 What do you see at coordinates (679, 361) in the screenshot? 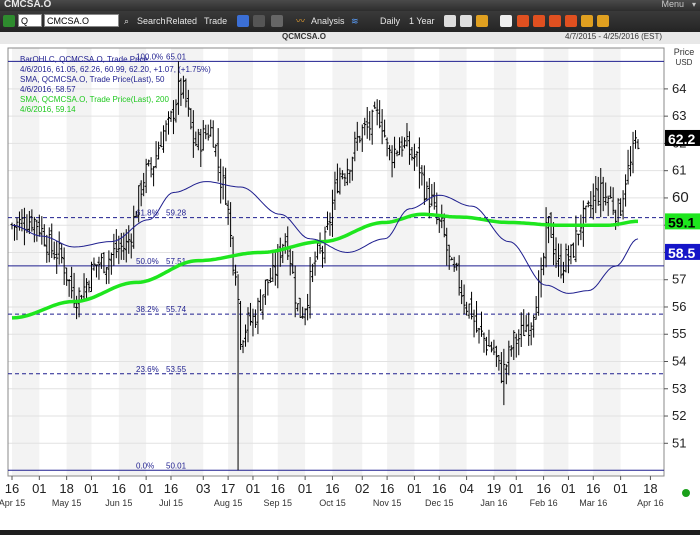
I see `y-tick-label: 54` at bounding box center [679, 361].